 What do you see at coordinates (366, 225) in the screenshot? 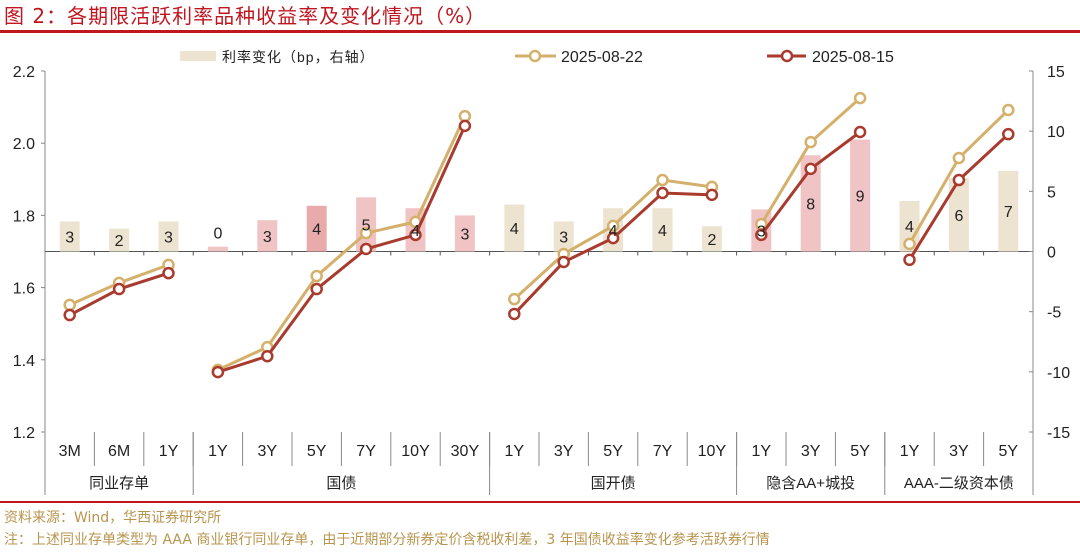
I see `bar-data-label: 5` at bounding box center [366, 225].